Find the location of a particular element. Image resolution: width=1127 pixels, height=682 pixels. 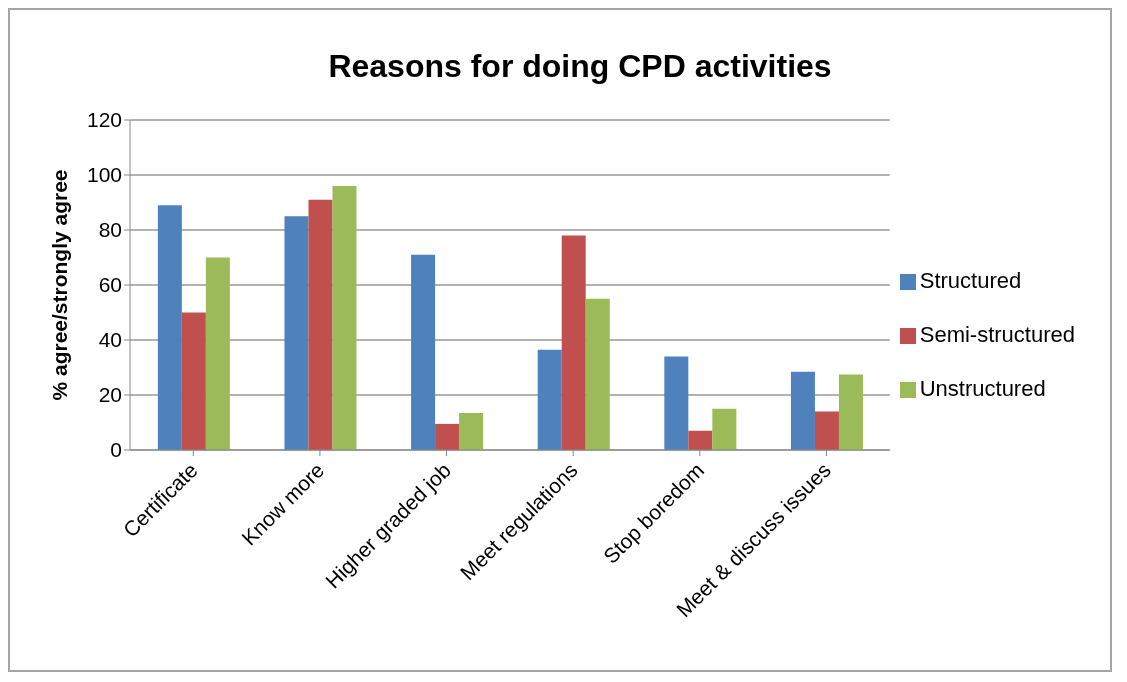

y-tick-label: 40 is located at coordinates (110, 340).